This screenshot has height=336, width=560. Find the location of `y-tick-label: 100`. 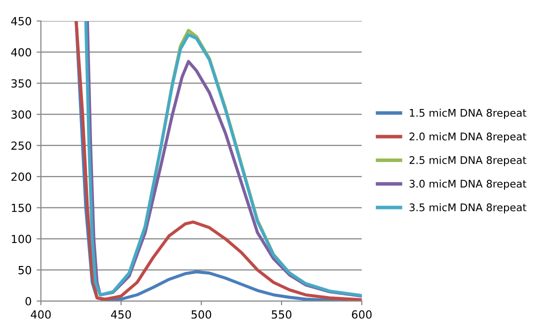

y-tick-label: 100 is located at coordinates (22, 239).